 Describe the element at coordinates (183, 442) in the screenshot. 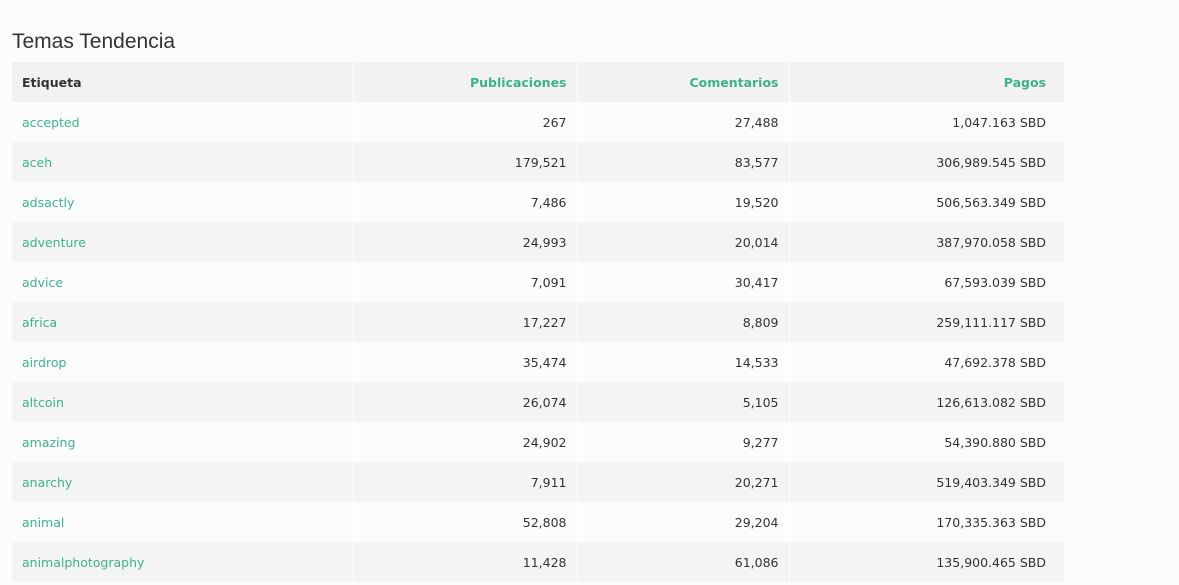

I see `tag-cell: amazing` at that location.